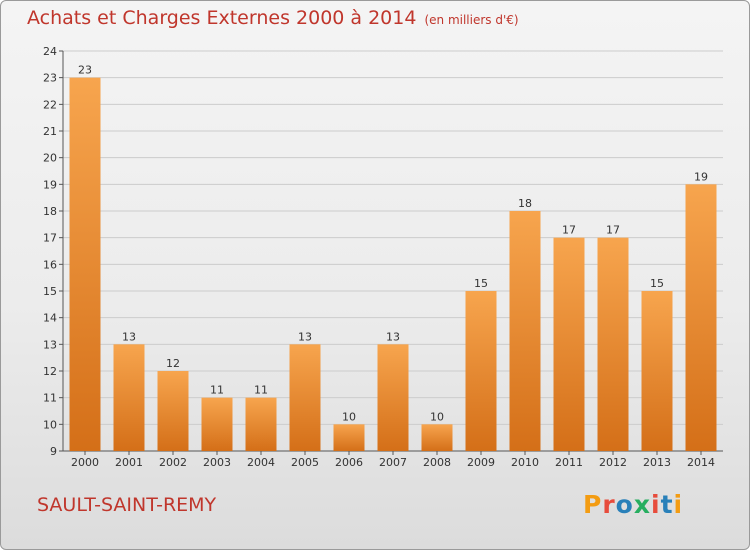  What do you see at coordinates (525, 462) in the screenshot?
I see `x-tick-label: 2010` at bounding box center [525, 462].